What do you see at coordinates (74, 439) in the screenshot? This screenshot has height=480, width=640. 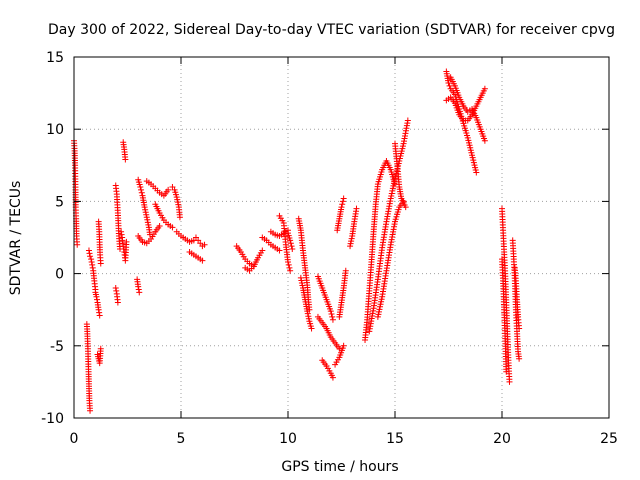 I see `x-tick-label: 0` at bounding box center [74, 439].